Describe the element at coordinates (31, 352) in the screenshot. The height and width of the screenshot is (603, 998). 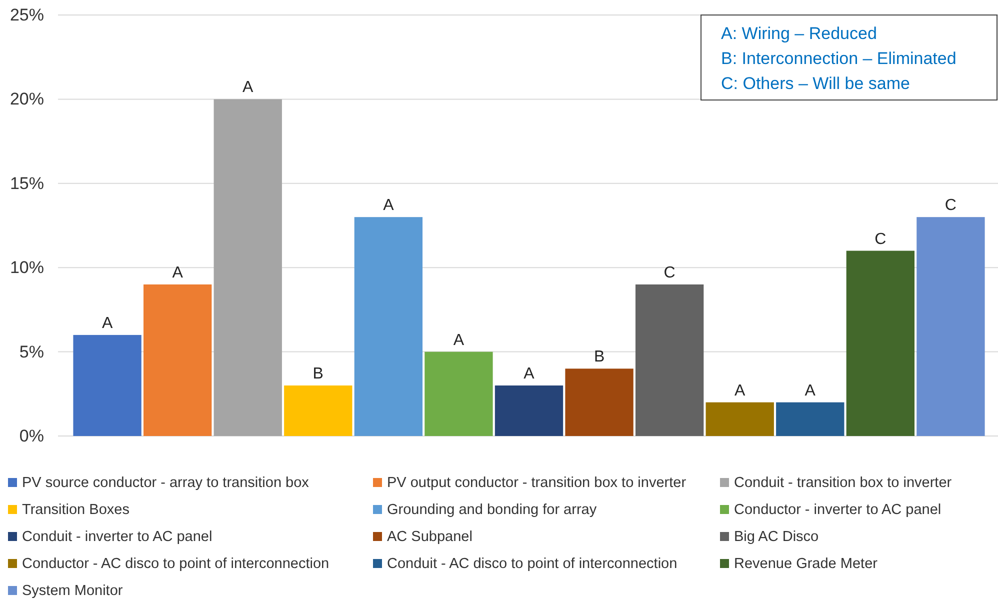
I see `y-tick-label: 5%` at that location.